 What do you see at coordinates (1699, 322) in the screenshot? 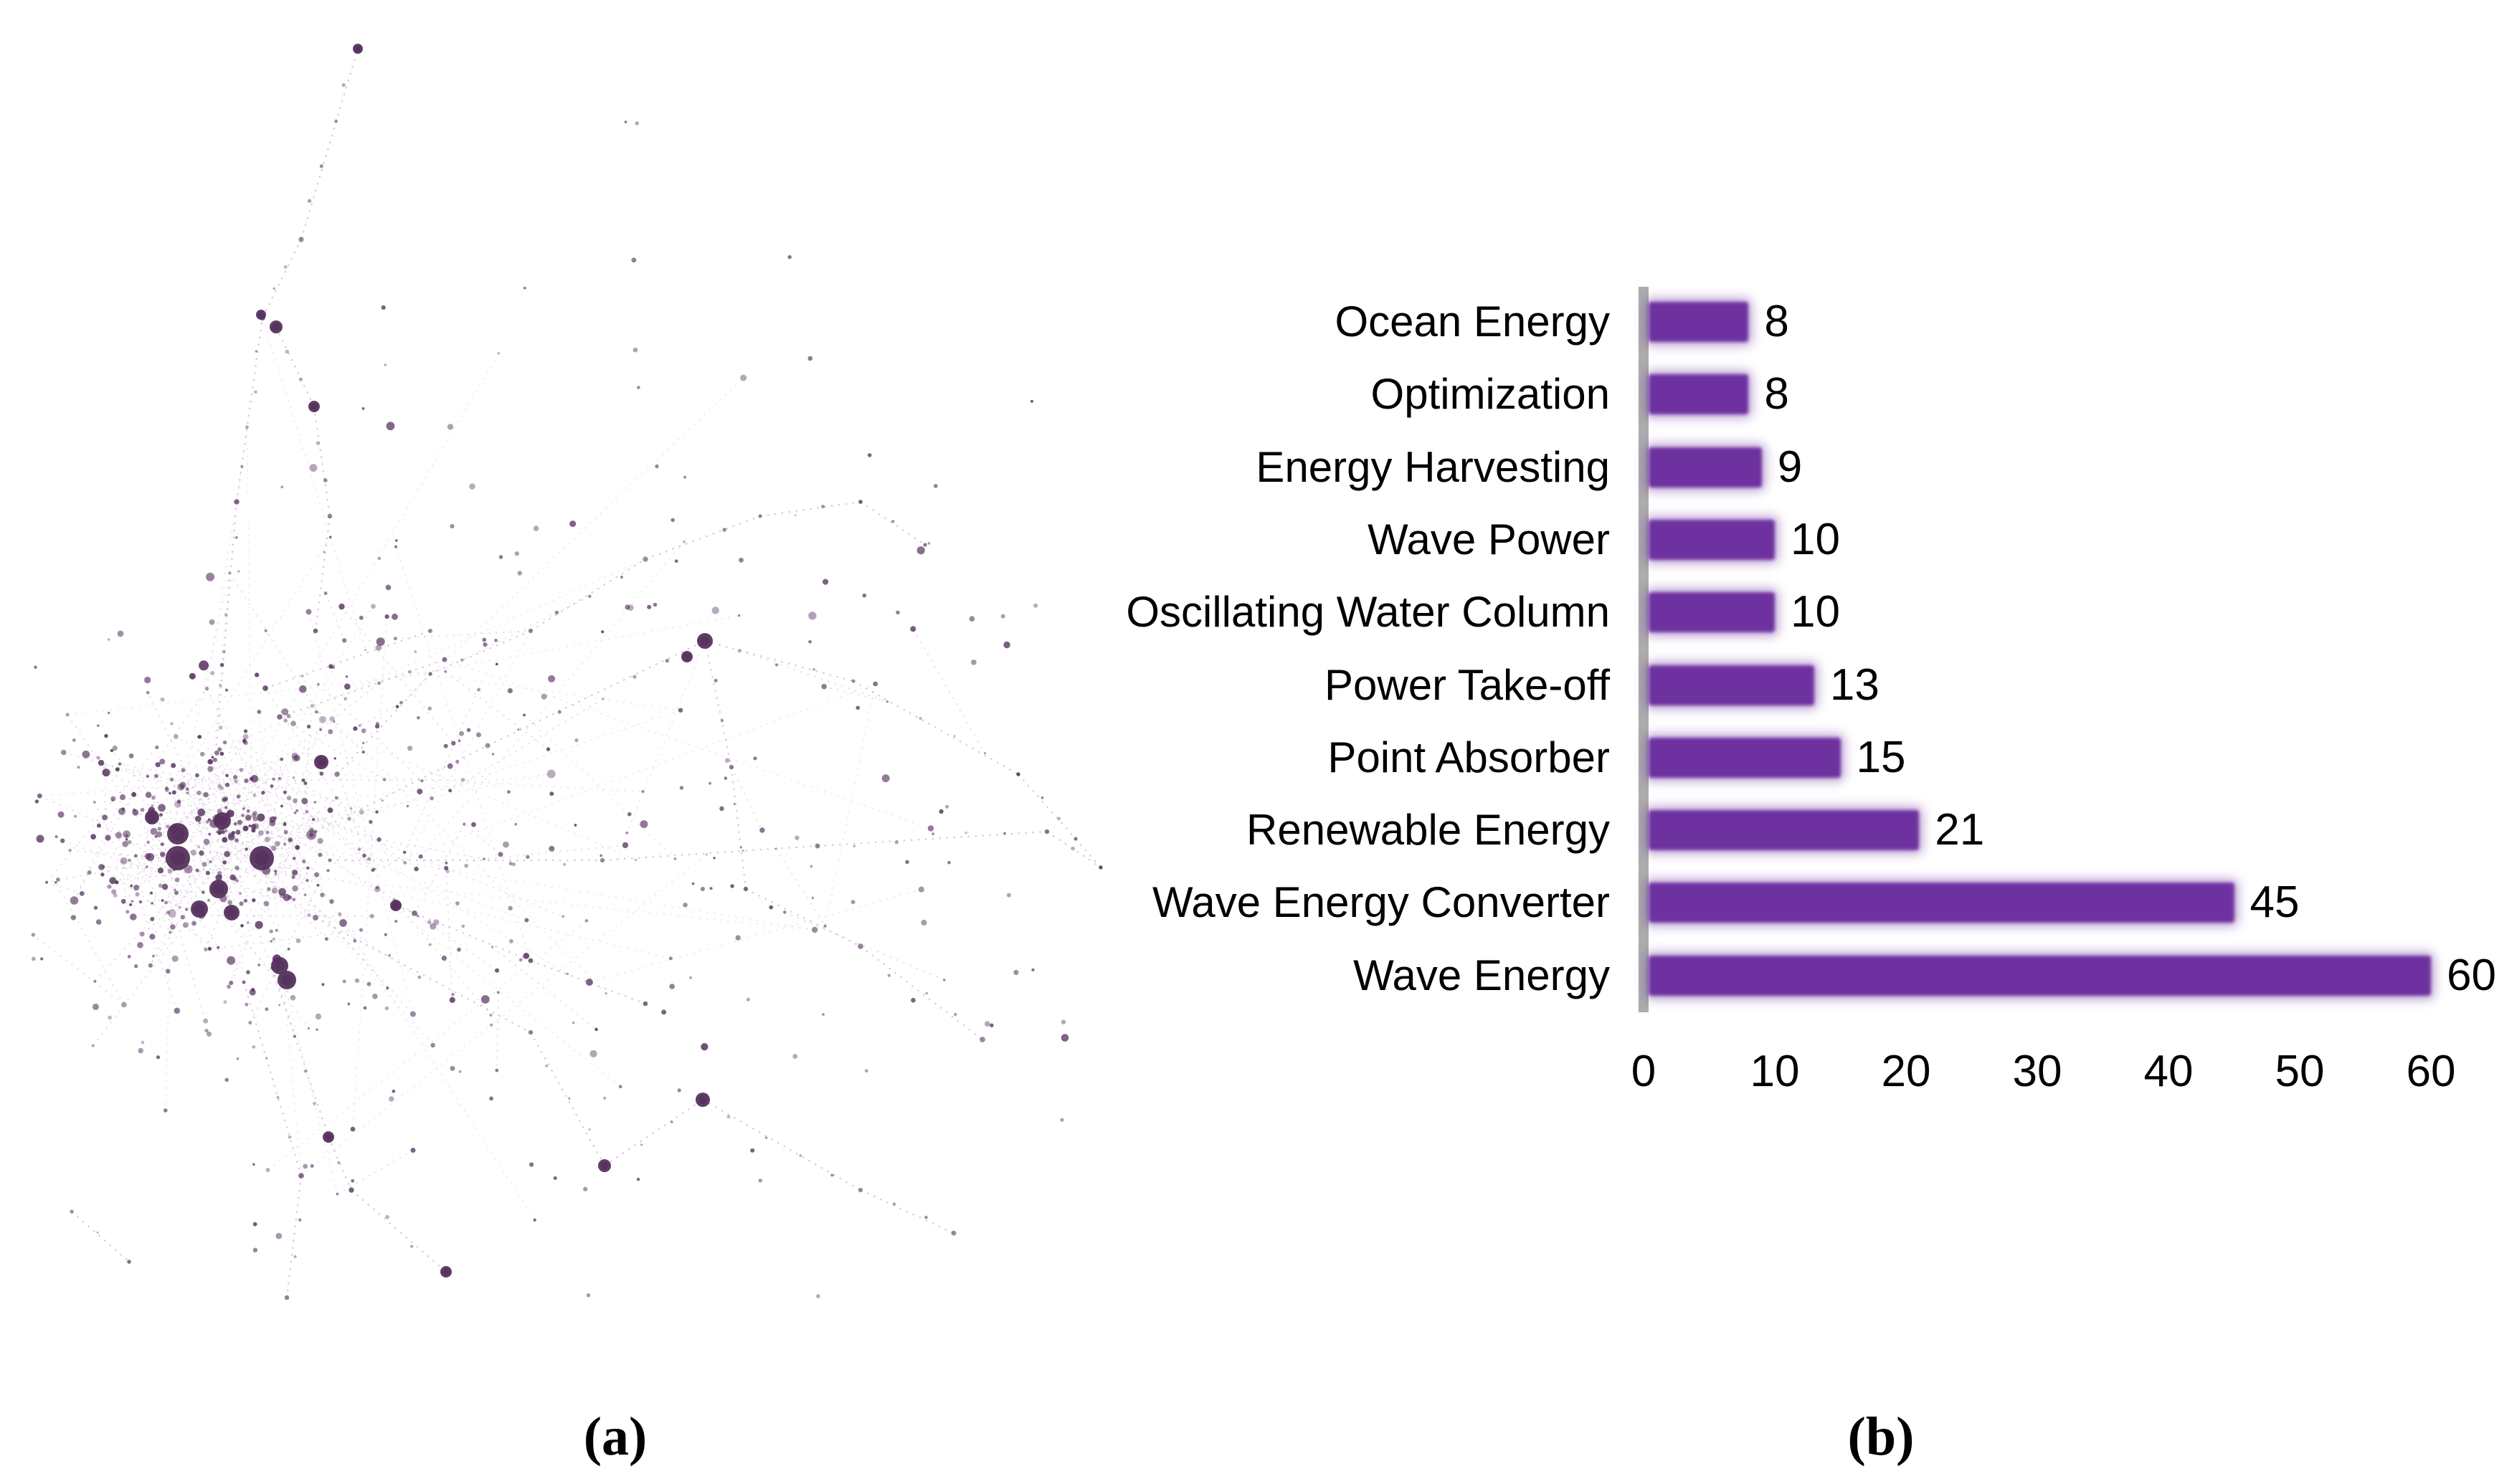
I see `bar` at bounding box center [1699, 322].